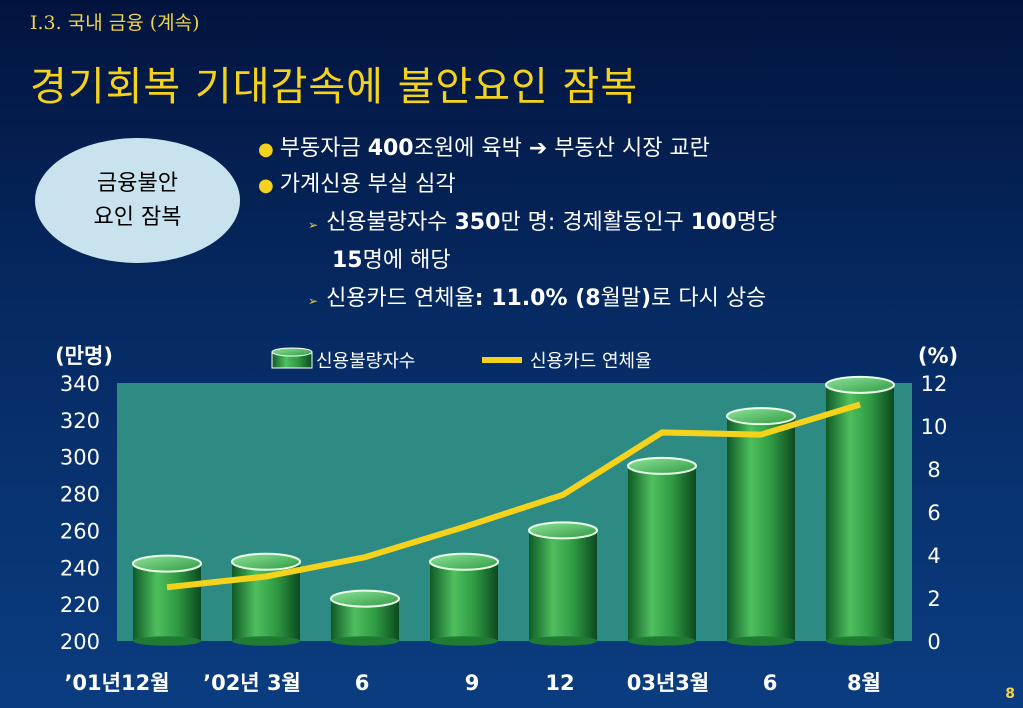 The image size is (1023, 708). I want to click on sub-bullet-card-delinquency: ➢ 신용카드 연체율: 11.0% (8월말)로 다시 상승, so click(537, 296).